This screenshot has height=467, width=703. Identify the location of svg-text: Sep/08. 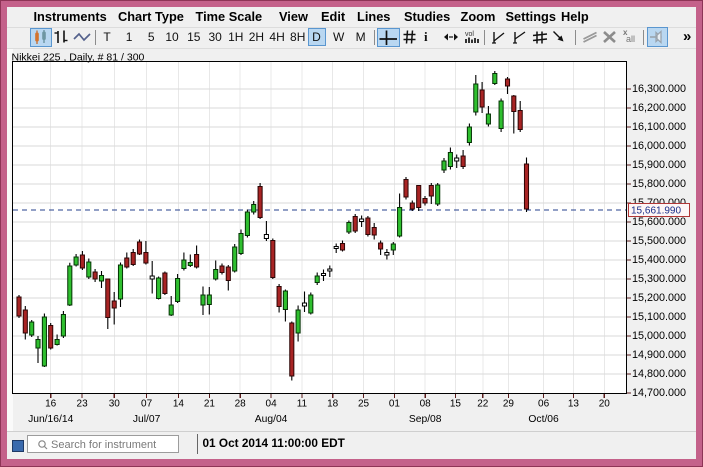
(425, 419).